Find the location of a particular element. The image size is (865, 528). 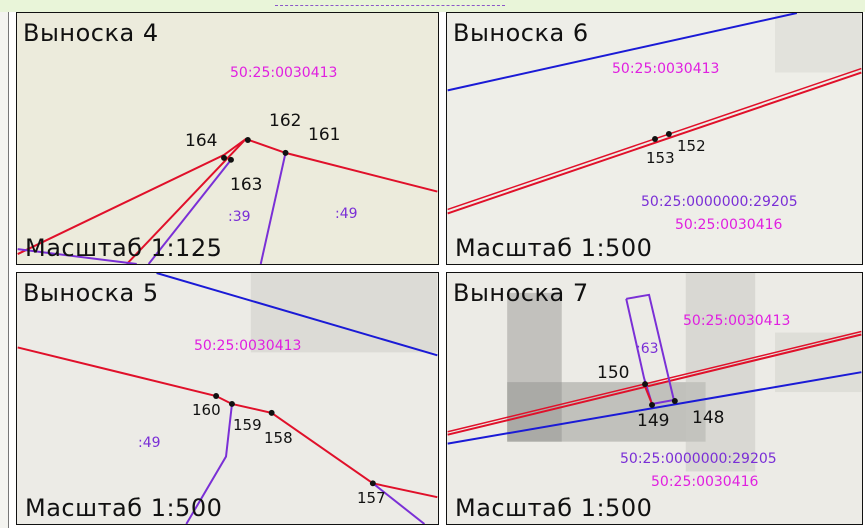

point-label-148: 148 is located at coordinates (708, 418).